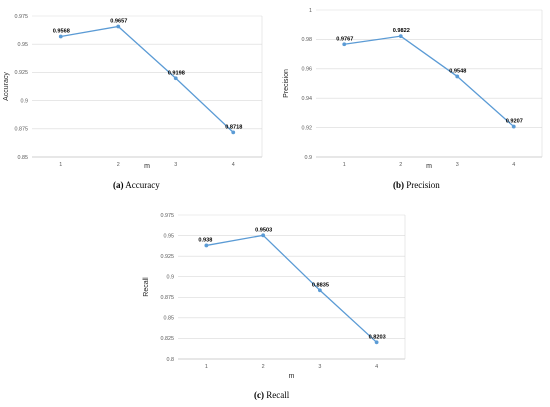 The image size is (550, 407). What do you see at coordinates (168, 339) in the screenshot?
I see `recall-y-tick-label: 0.825` at bounding box center [168, 339].